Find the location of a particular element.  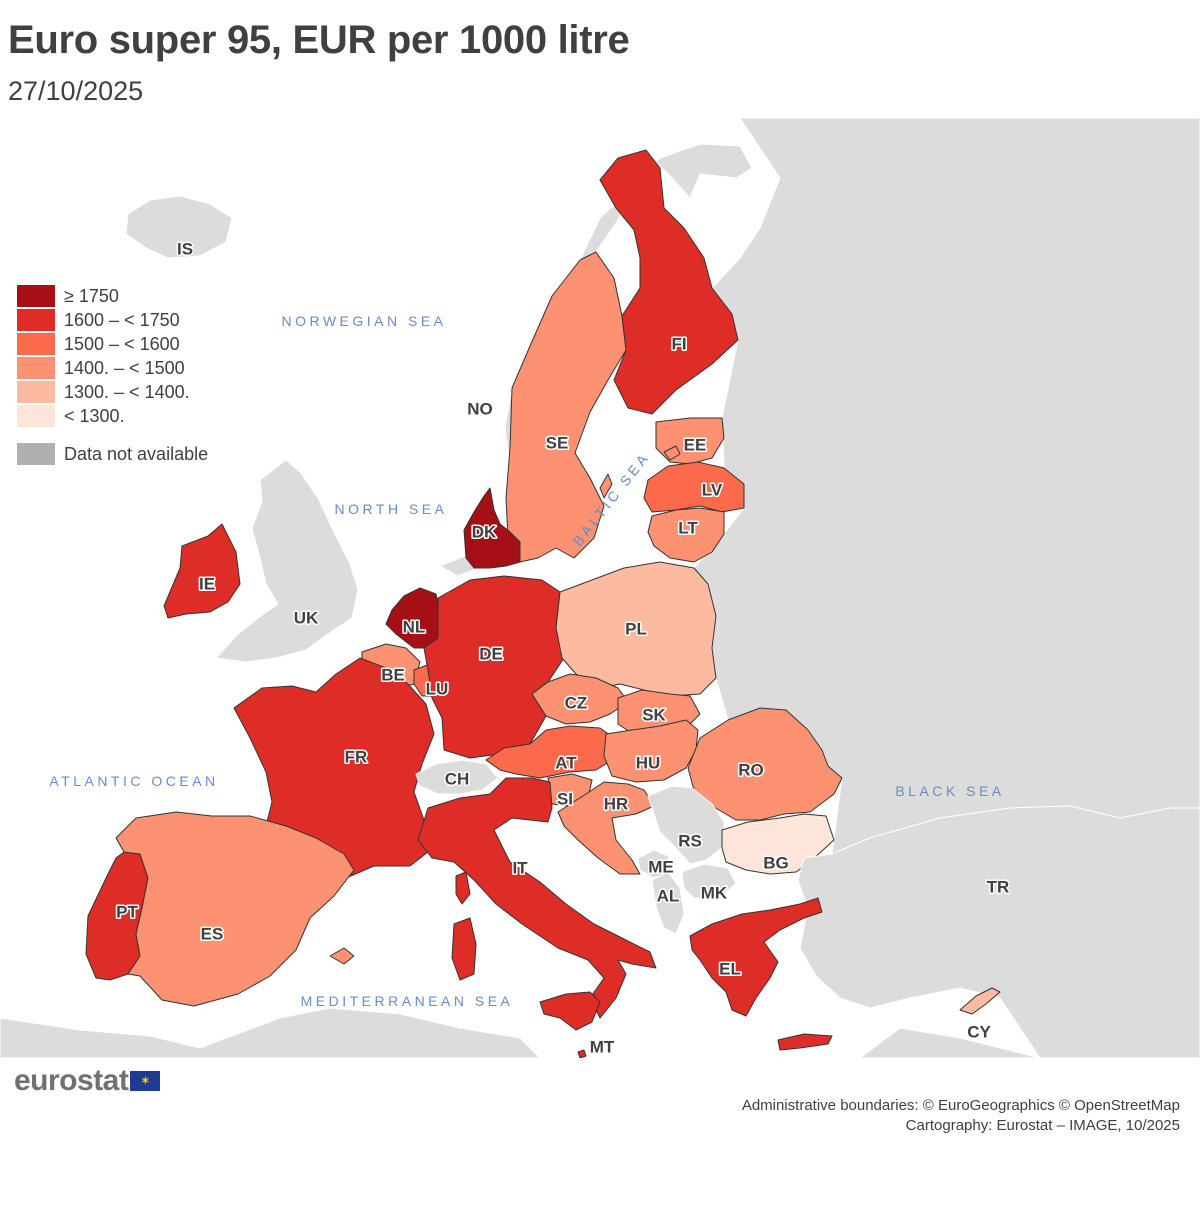

country-gotland is located at coordinates (606, 486).